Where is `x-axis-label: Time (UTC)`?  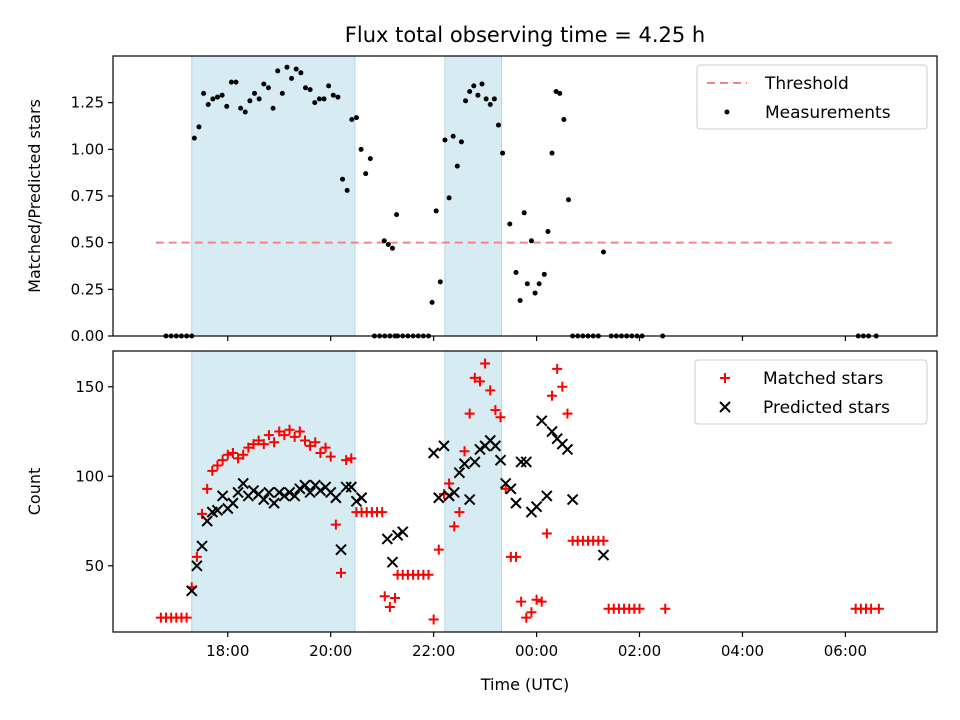 x-axis-label: Time (UTC) is located at coordinates (524, 684).